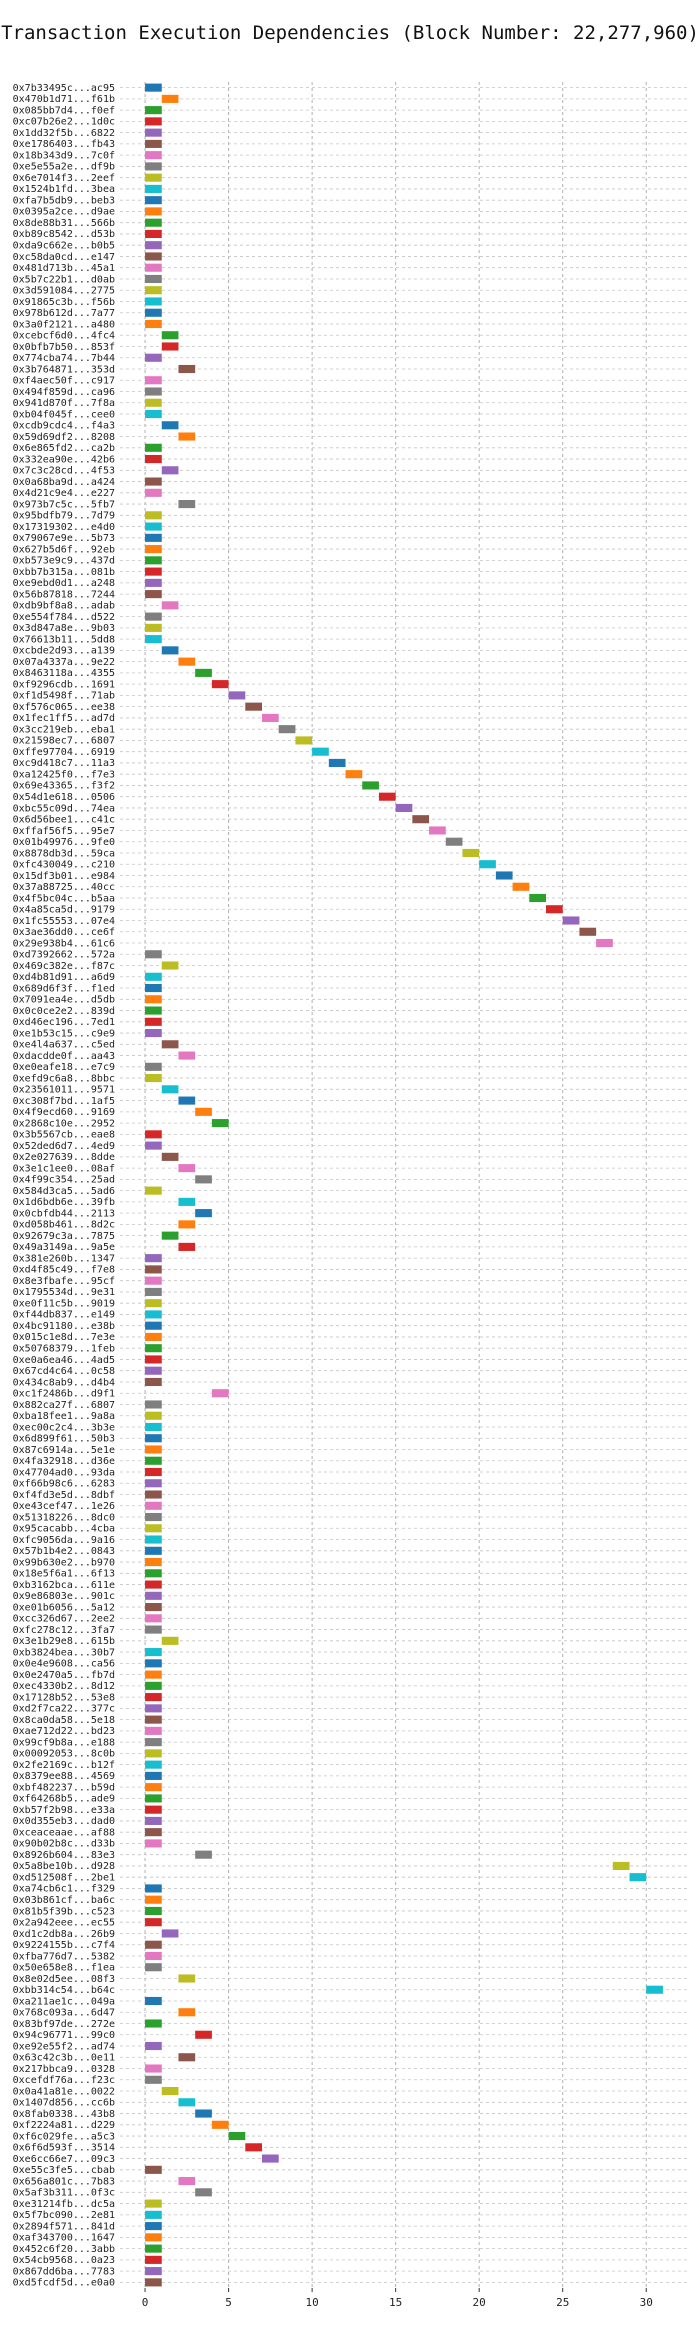 The image size is (700, 2352). What do you see at coordinates (64, 1832) in the screenshot?
I see `y-tick-label: 0xceaceaae...af88` at bounding box center [64, 1832].